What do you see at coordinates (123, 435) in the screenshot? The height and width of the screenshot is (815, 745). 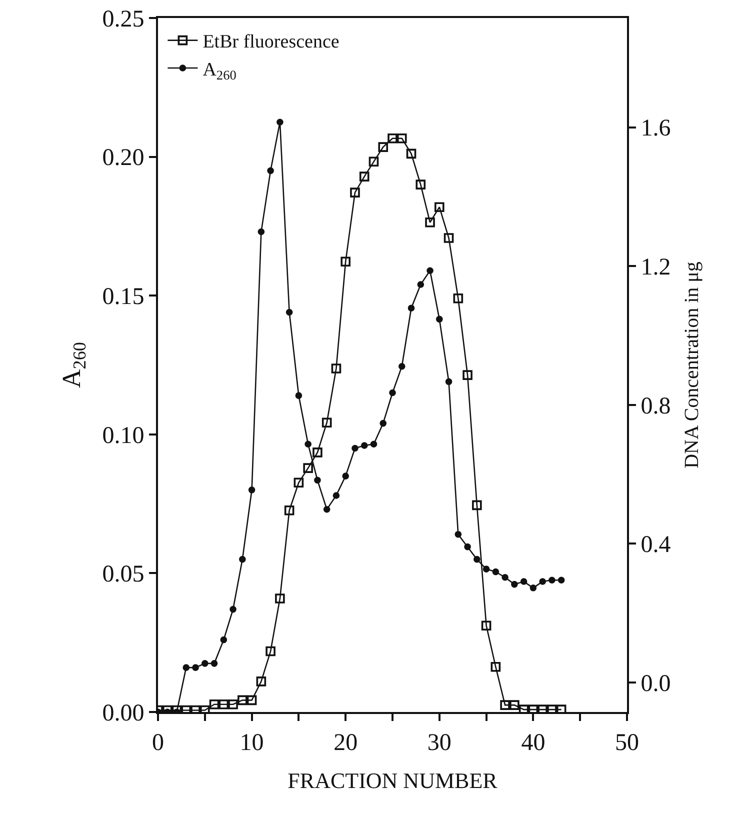 I see `y-tick-label: 0.10` at bounding box center [123, 435].